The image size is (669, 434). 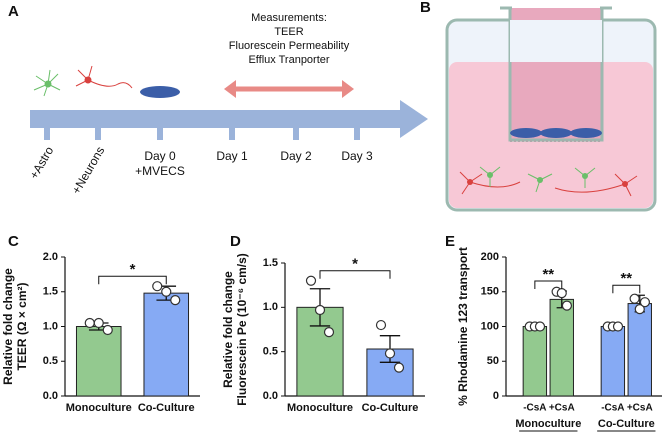 I want to click on astrocyte-icon, so click(x=47, y=83).